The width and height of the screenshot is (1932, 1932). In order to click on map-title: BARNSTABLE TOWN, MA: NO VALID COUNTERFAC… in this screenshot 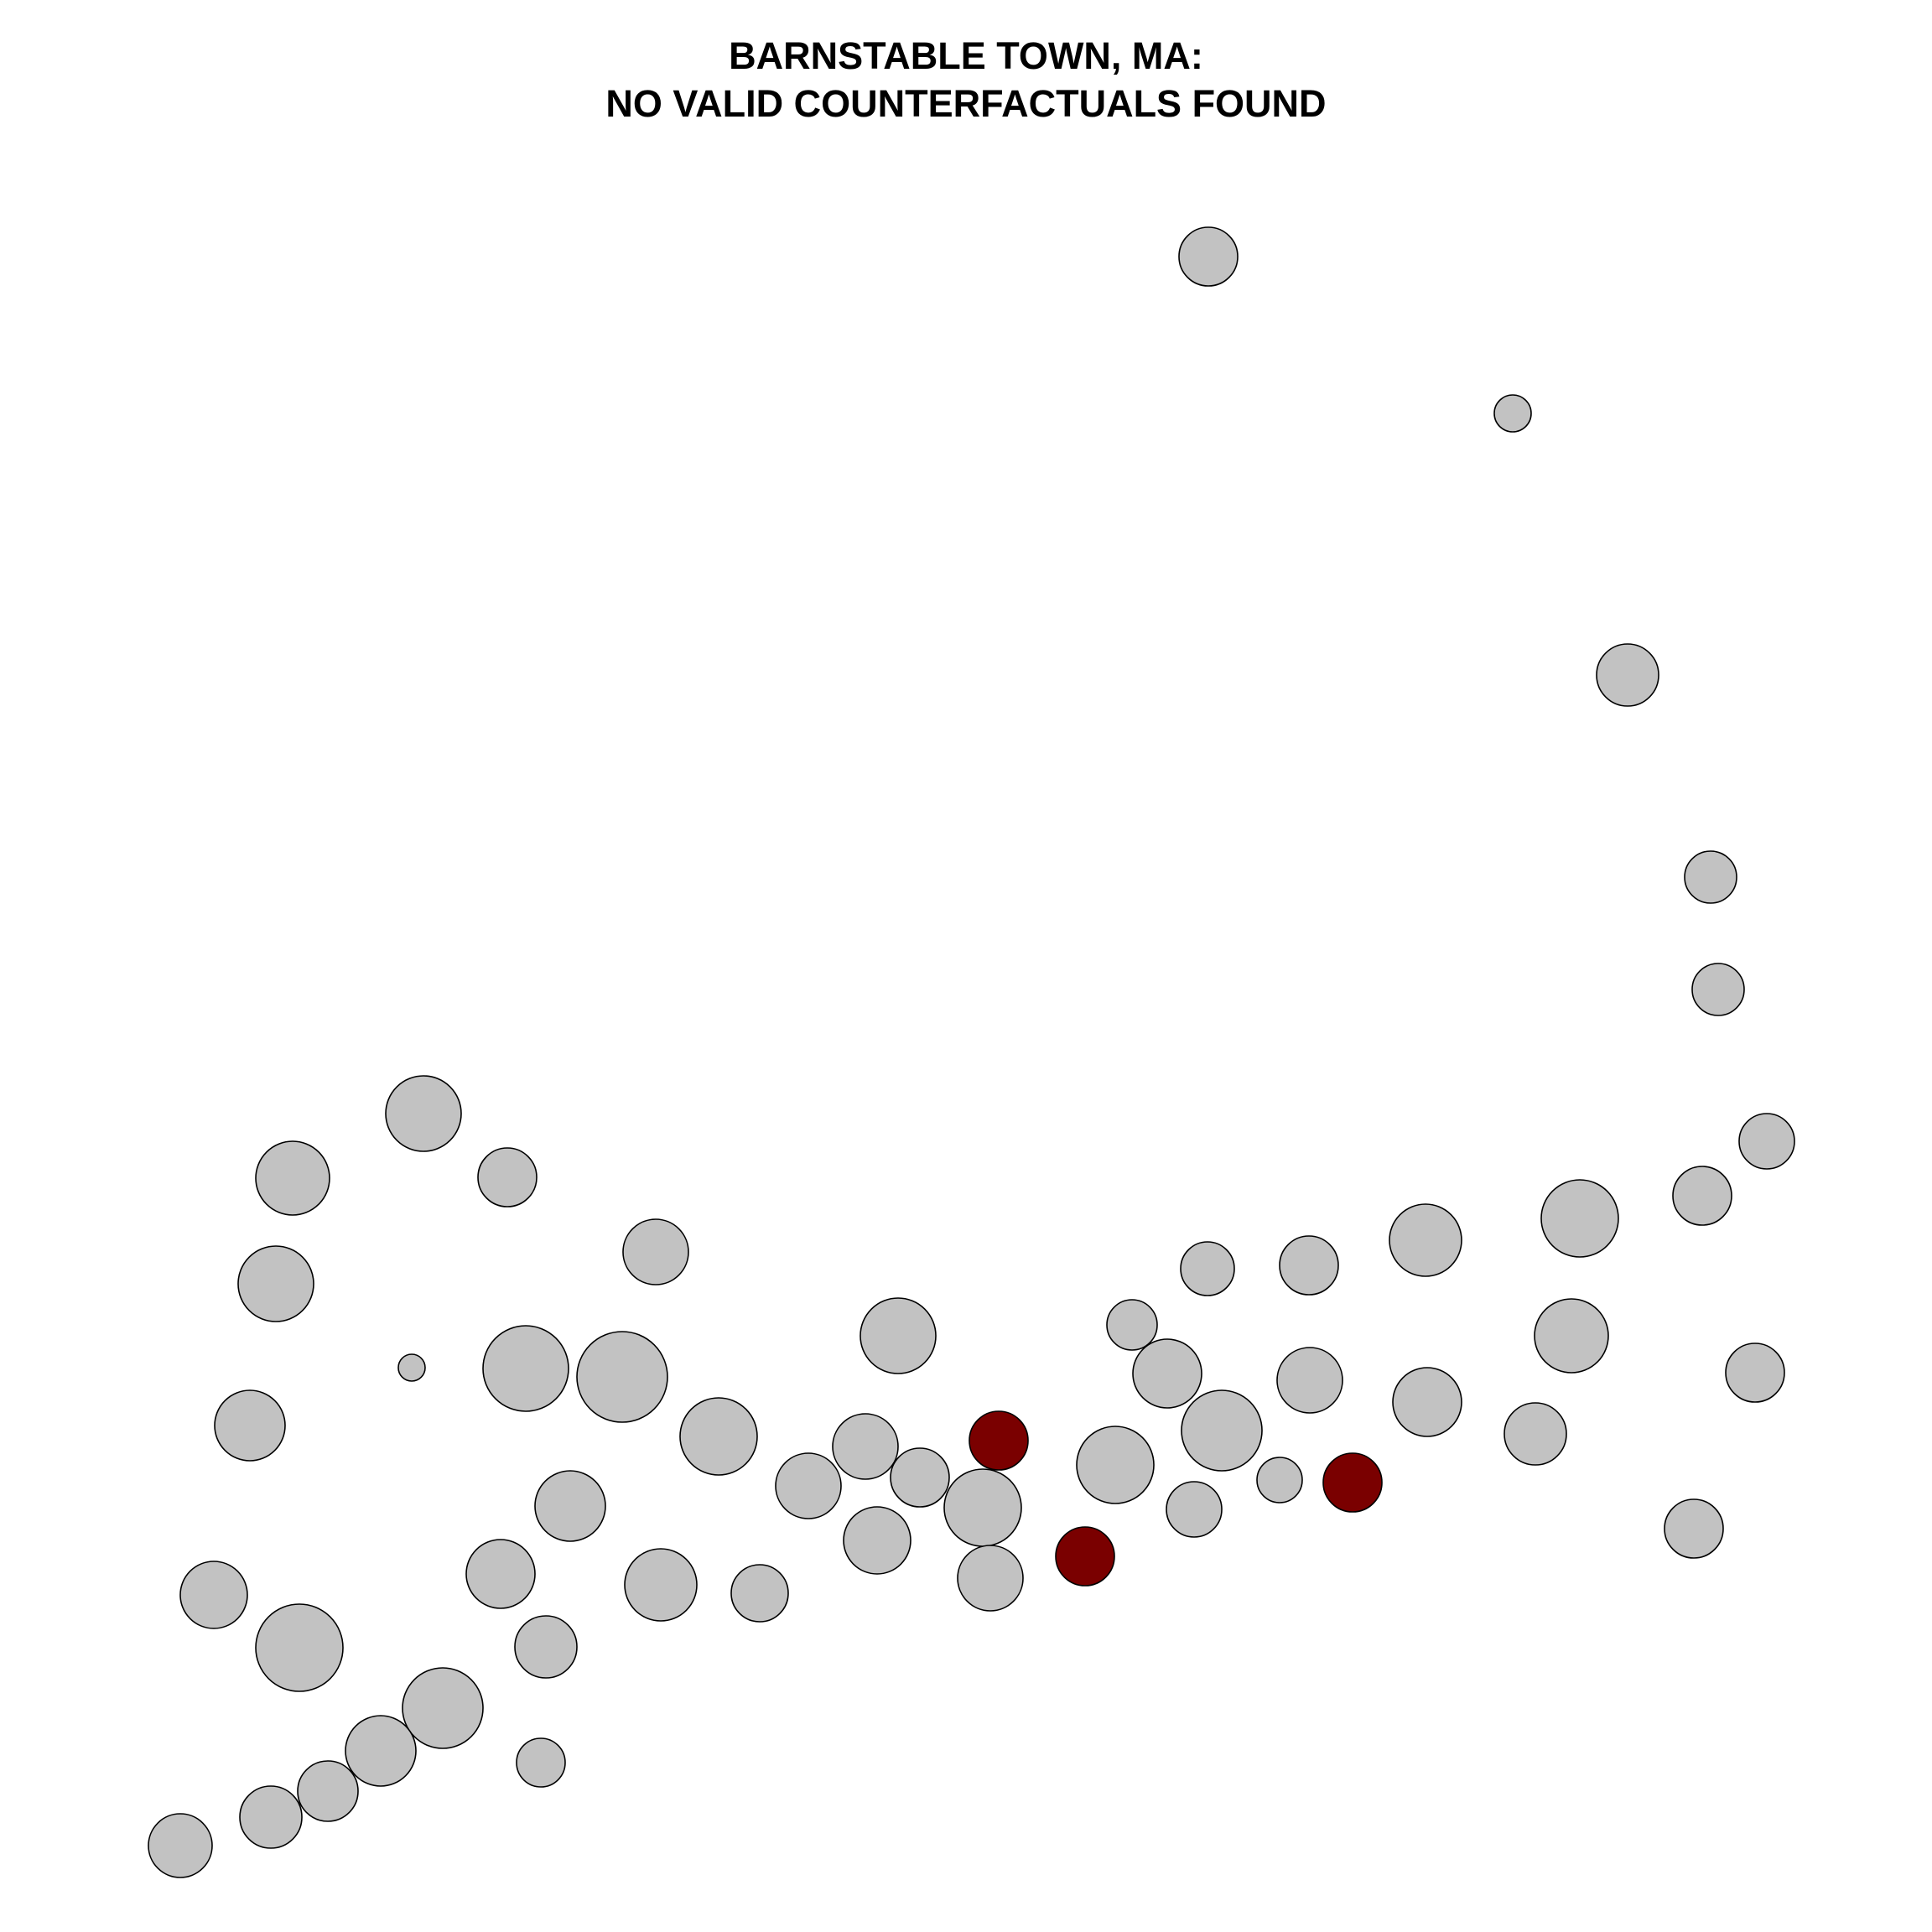, I will do `click(966, 79)`.